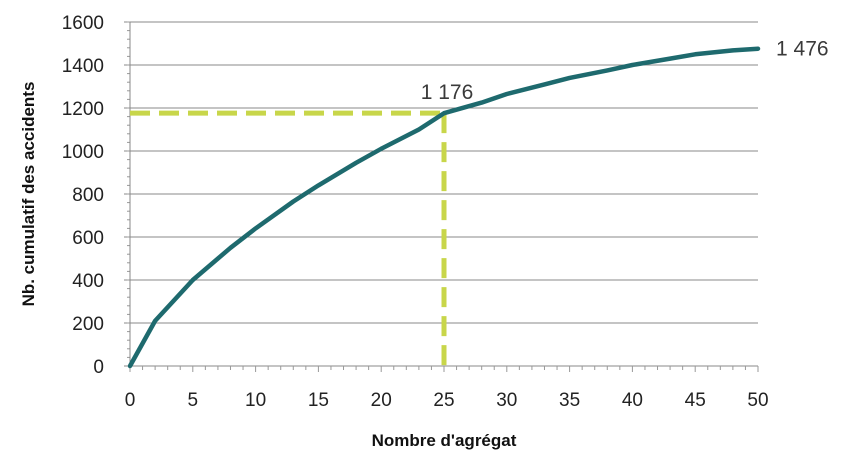  I want to click on data-label: 1 476, so click(802, 49).